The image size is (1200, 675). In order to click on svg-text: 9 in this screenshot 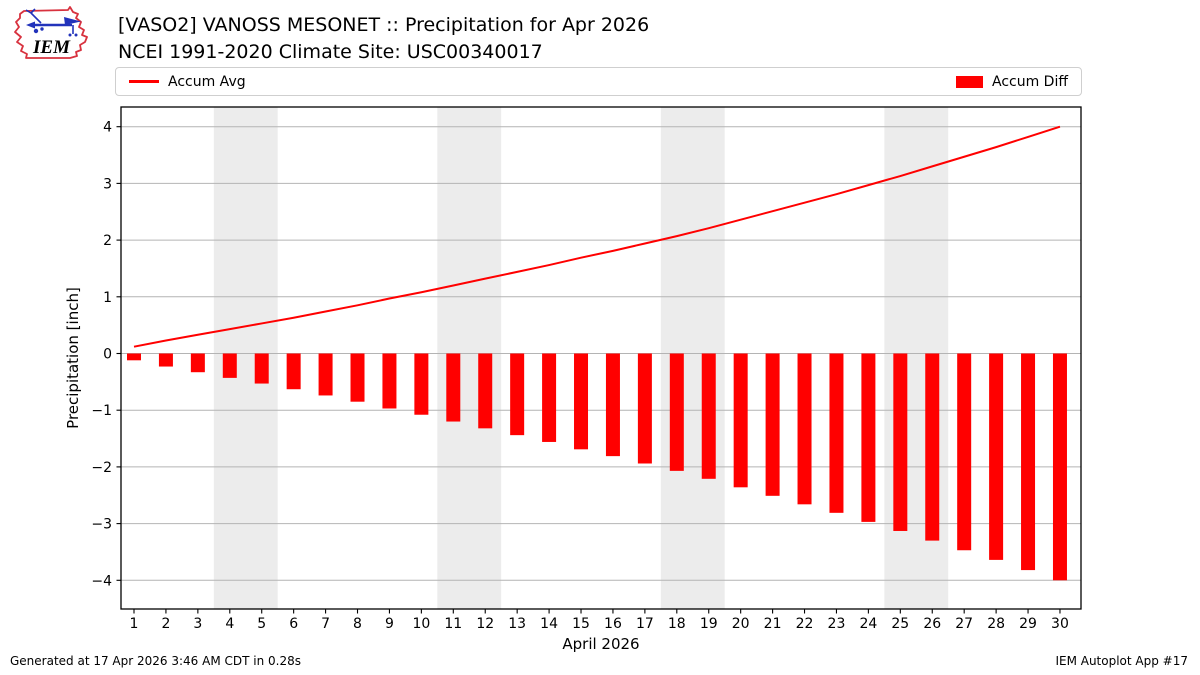, I will do `click(389, 624)`.